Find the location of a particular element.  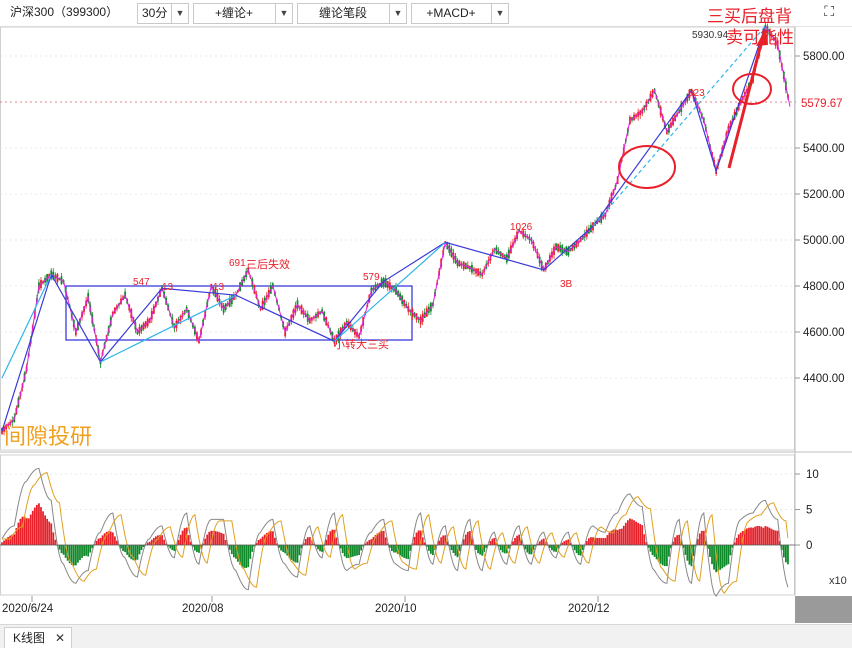

expand-icon: ⛶ is located at coordinates (829, 11).